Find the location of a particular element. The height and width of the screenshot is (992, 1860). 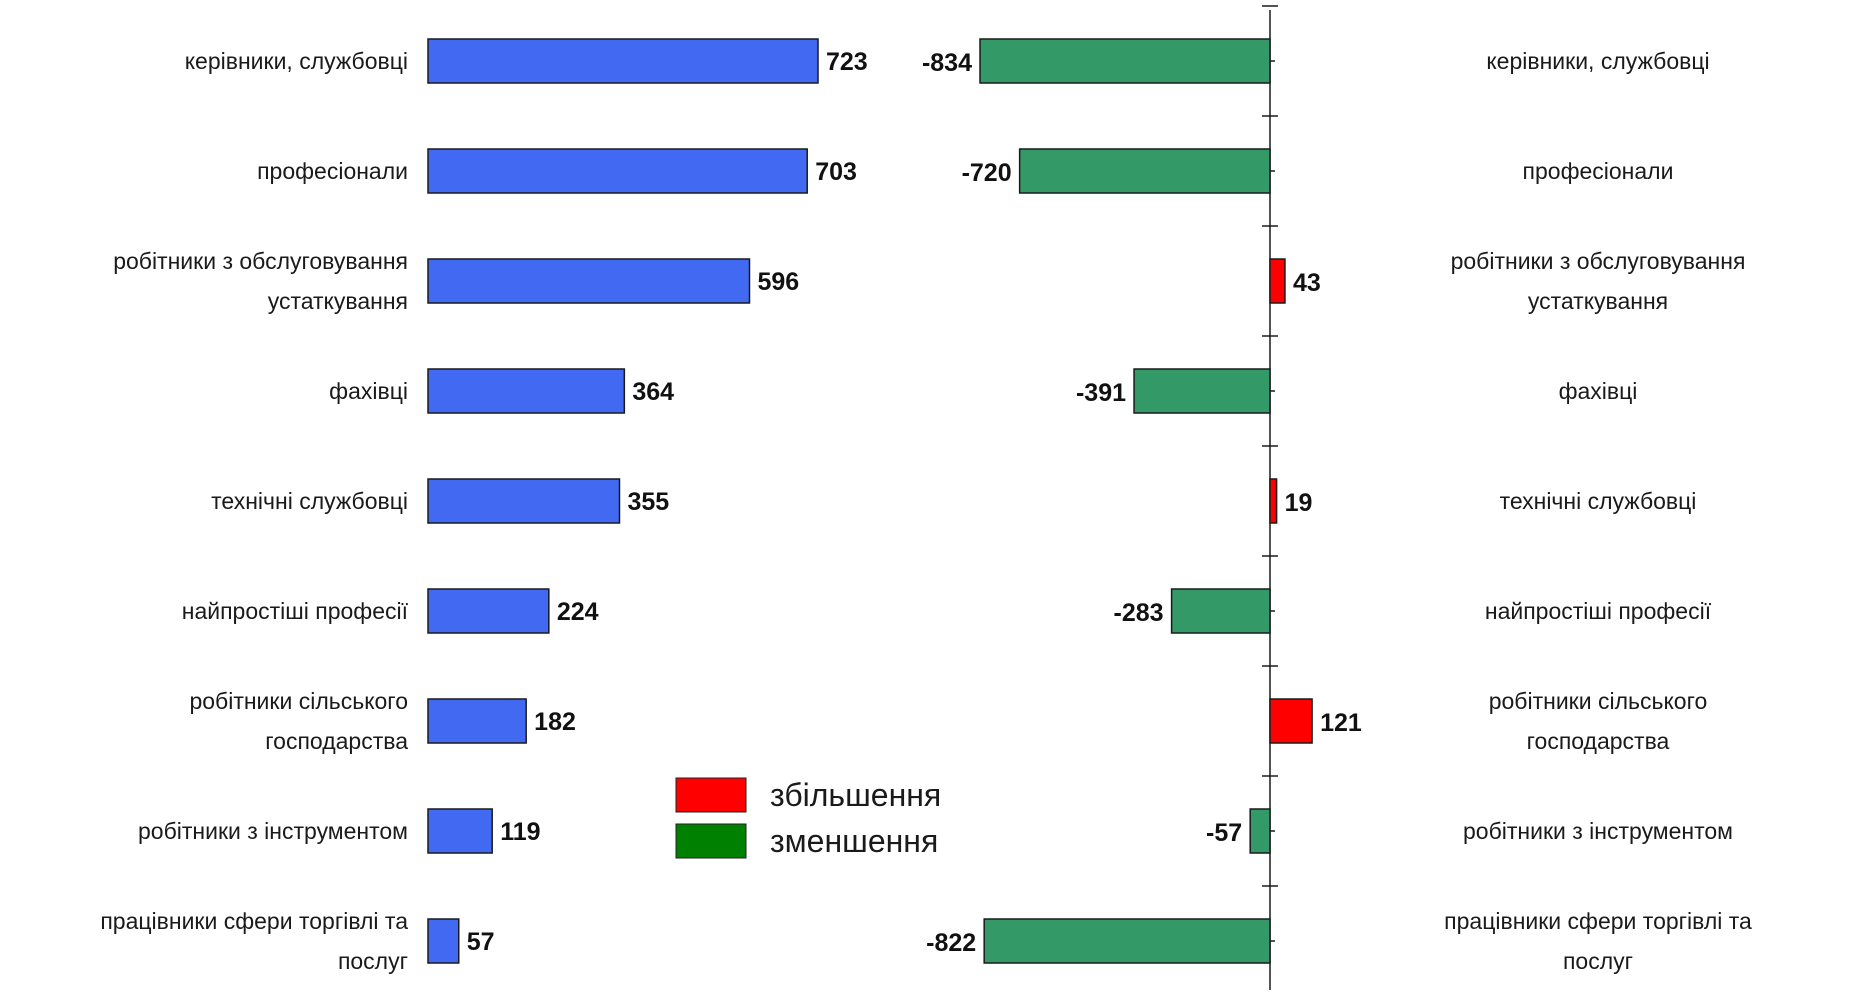

right-category-label: робітники з інструментом is located at coordinates (1598, 831).